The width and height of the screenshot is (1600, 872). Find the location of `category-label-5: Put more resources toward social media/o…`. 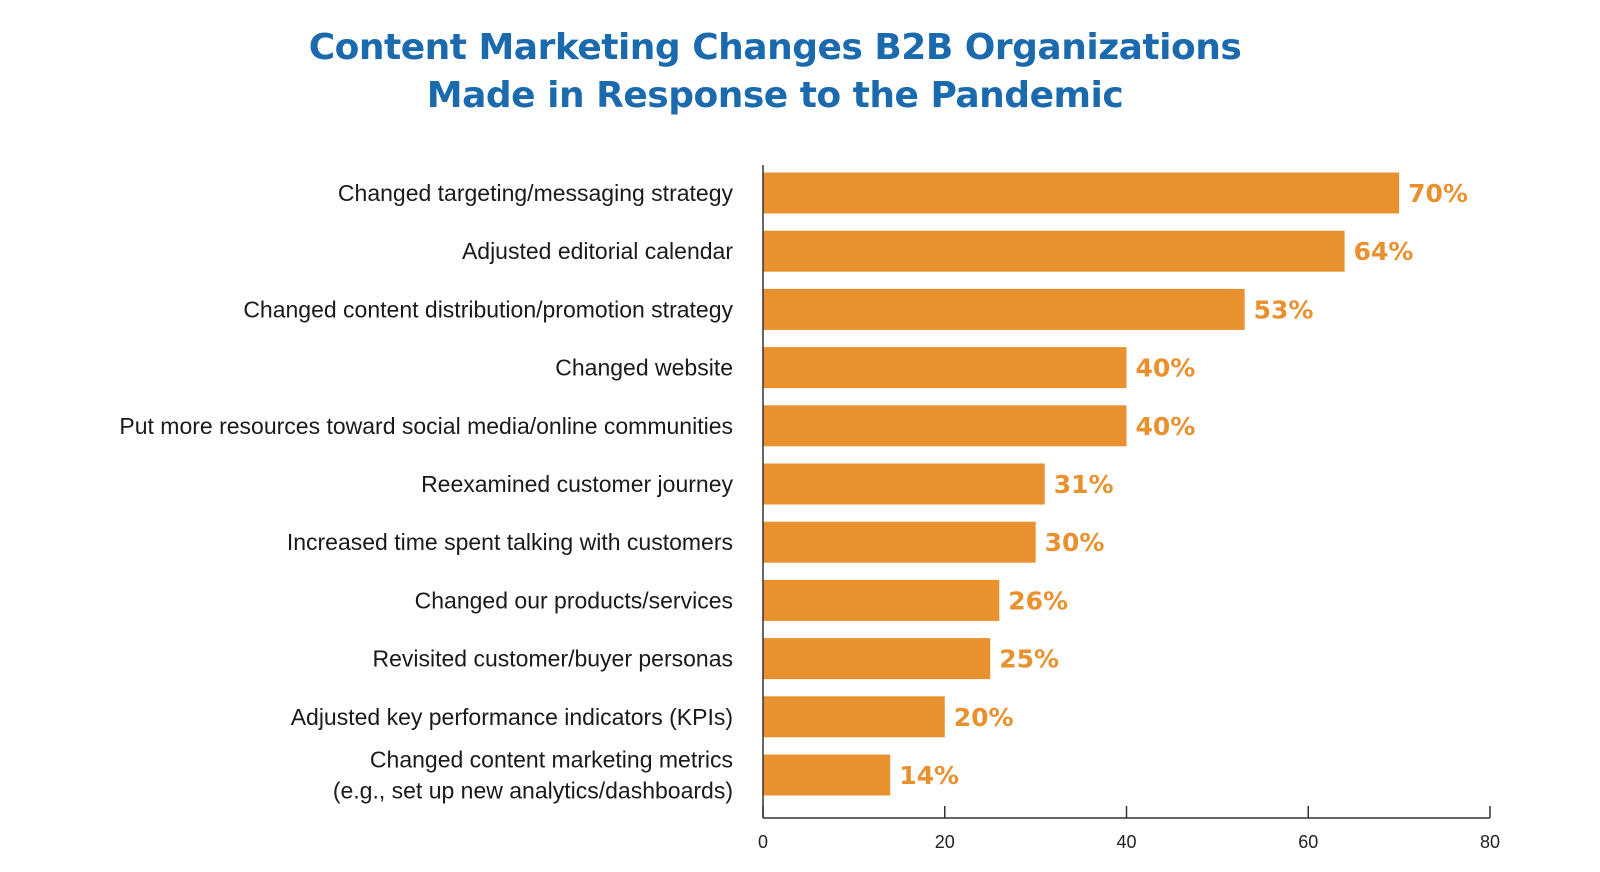

category-label-5: Put more resources toward social media/o… is located at coordinates (426, 426).